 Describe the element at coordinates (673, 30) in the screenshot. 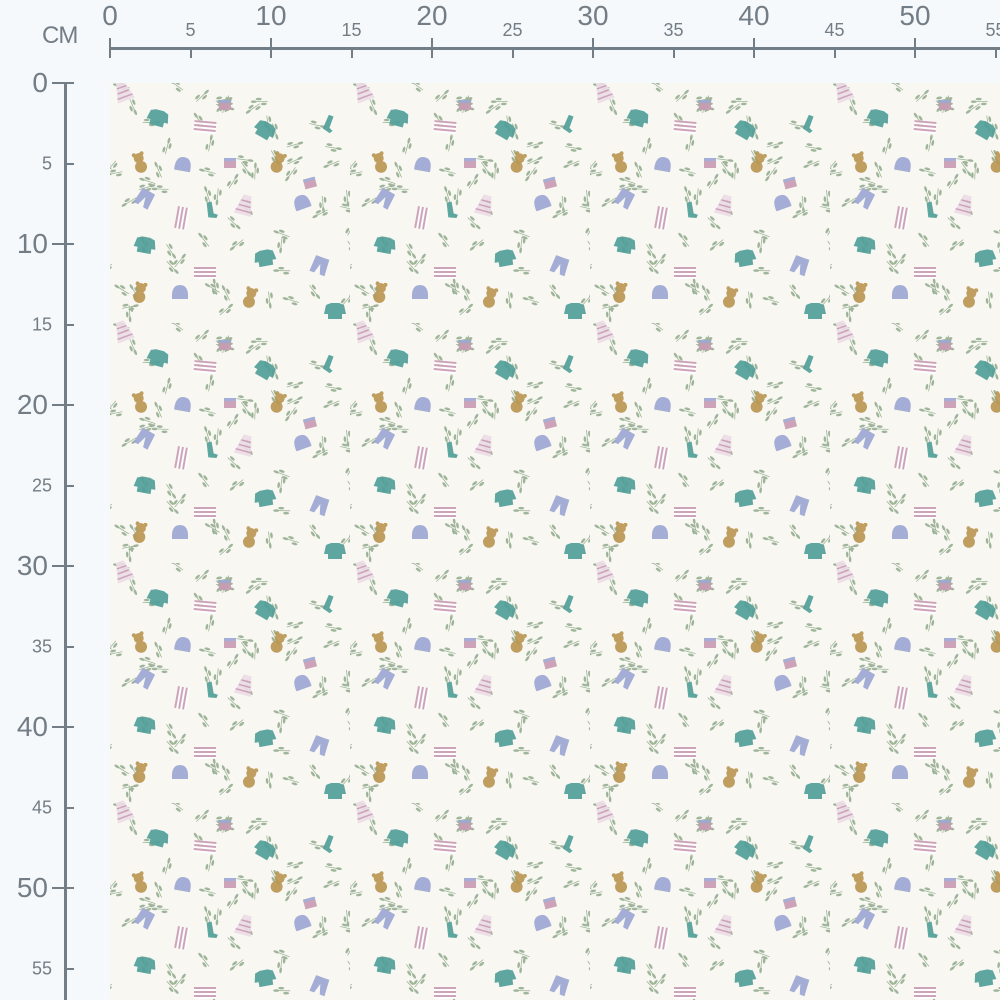

I see `top-ruler-label: 35` at that location.